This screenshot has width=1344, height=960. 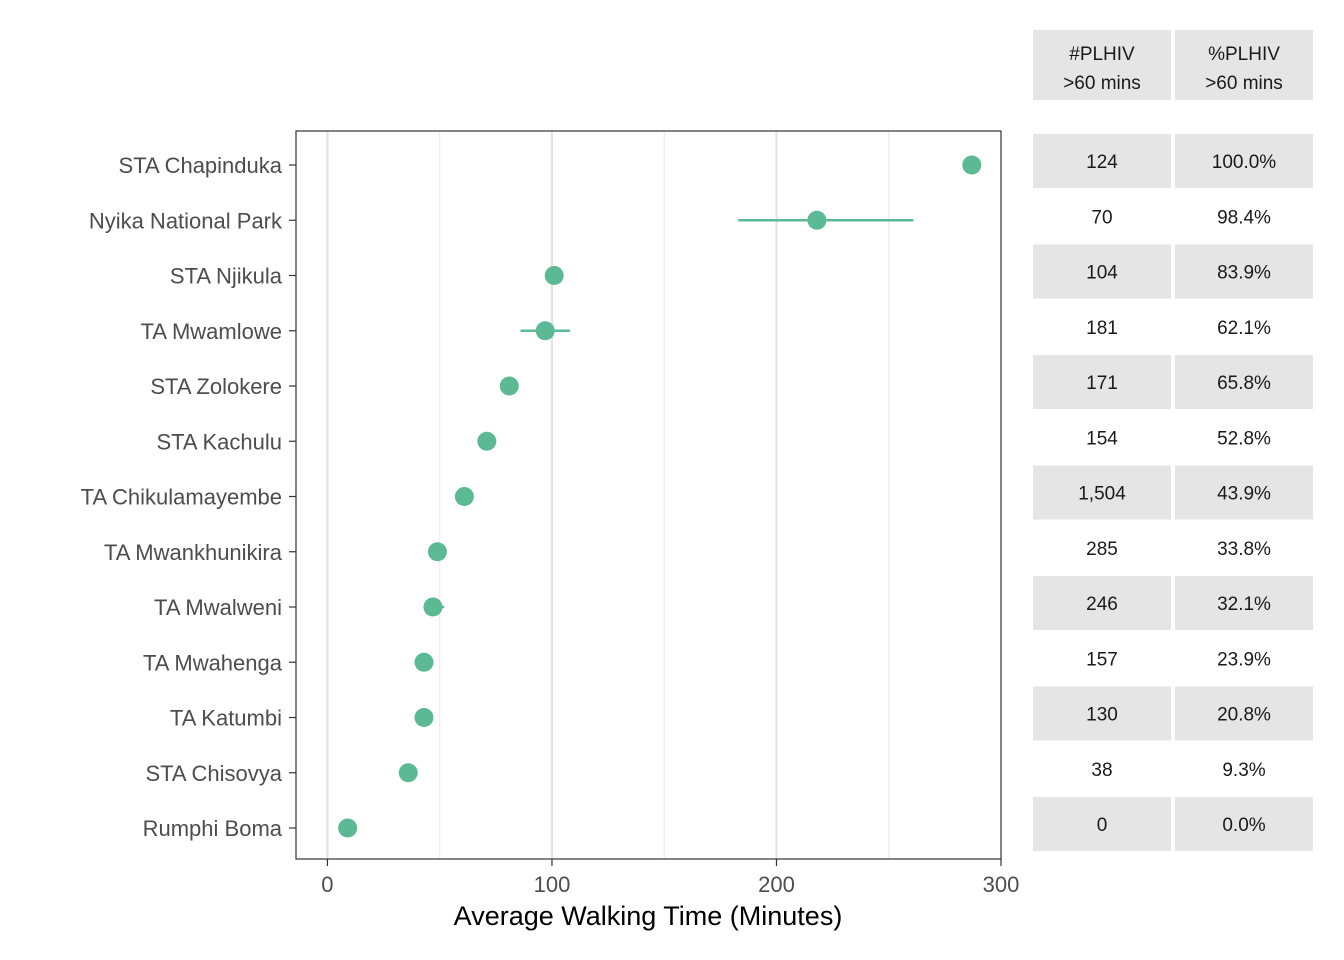 I want to click on table-cell-percent: 33.8%, so click(x=1244, y=549).